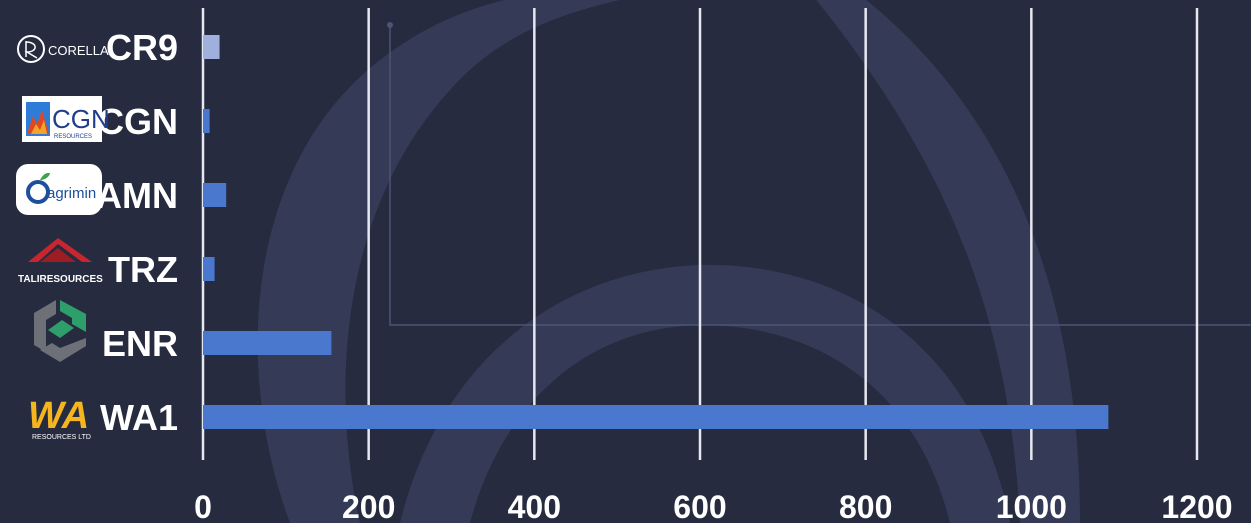 This screenshot has width=1251, height=523. I want to click on logo-corella: CORELLA, so click(63, 49).